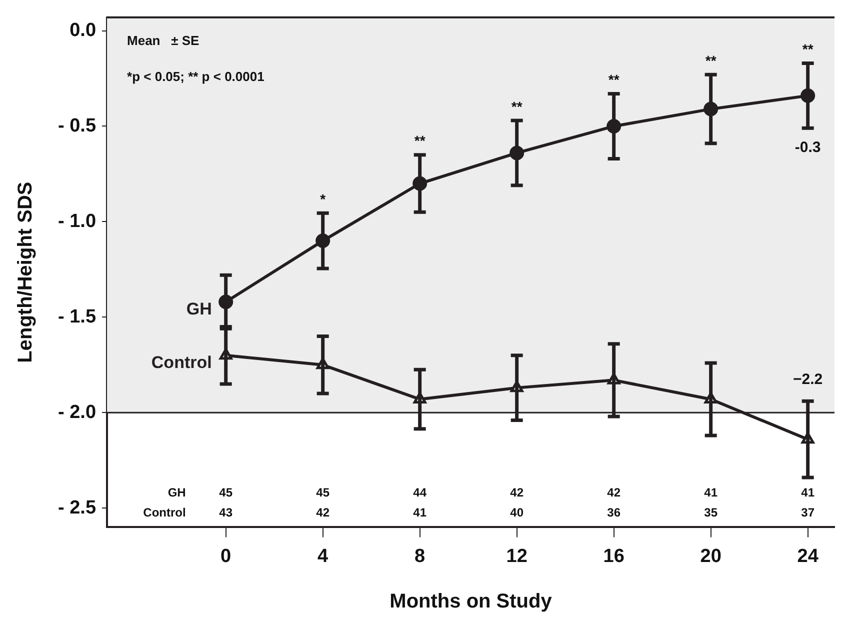 This screenshot has width=843, height=618. I want to click on annotation: *, so click(323, 198).